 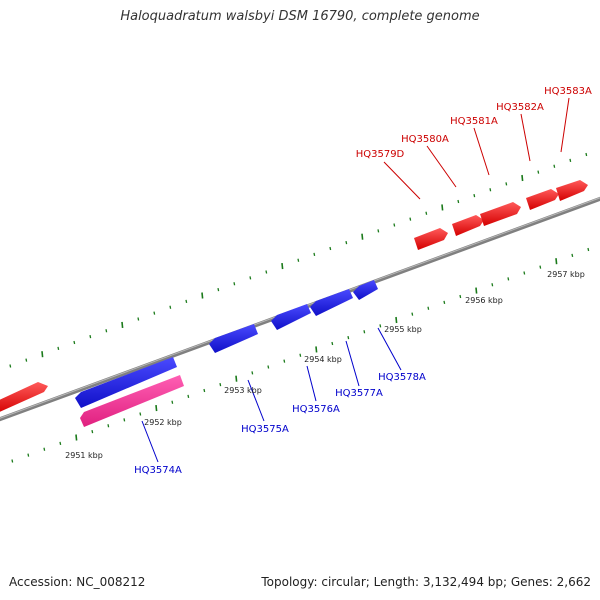 I want to click on label-HQ3581A: HQ3581A, so click(x=474, y=121).